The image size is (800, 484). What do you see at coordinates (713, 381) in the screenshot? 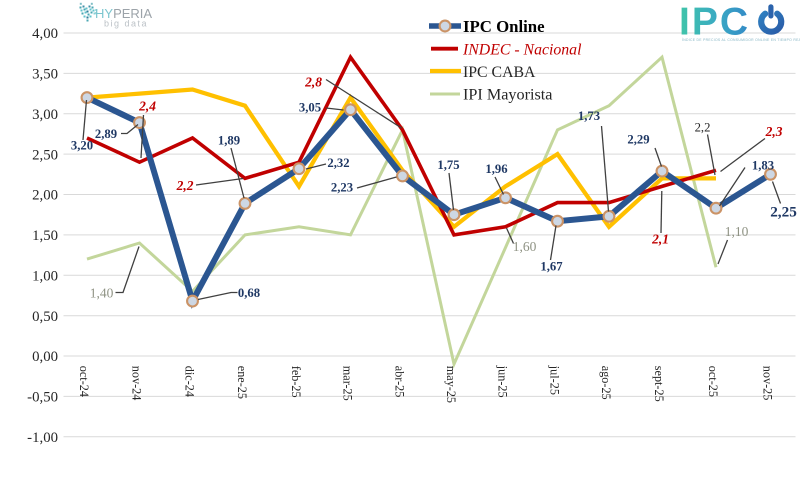
I see `svg-text: oct-25` at bounding box center [713, 381].